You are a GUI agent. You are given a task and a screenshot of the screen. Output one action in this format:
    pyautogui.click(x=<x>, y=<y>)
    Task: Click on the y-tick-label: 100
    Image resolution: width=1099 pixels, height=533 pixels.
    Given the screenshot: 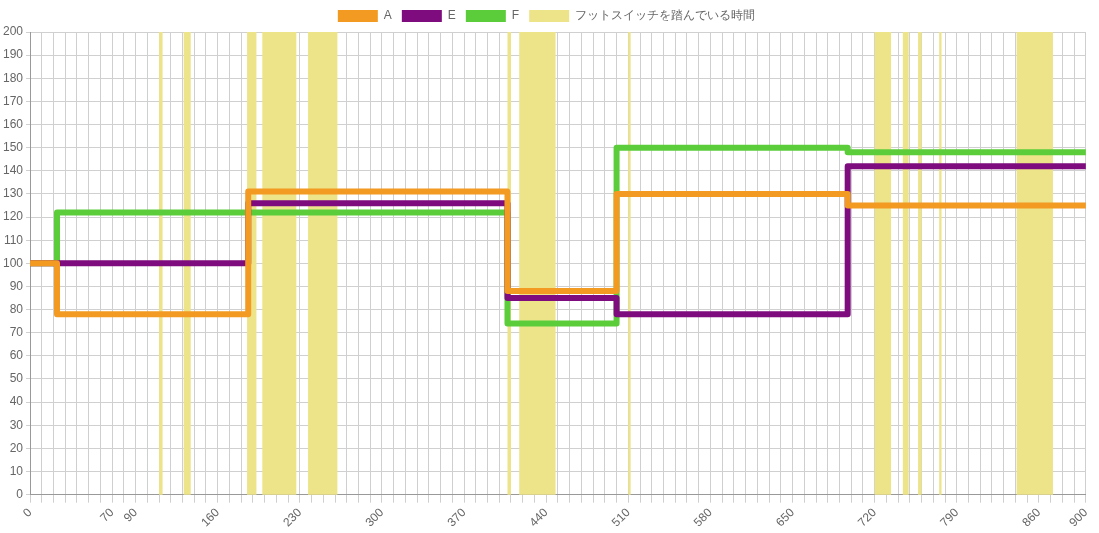 What is the action you would take?
    pyautogui.click(x=13, y=262)
    